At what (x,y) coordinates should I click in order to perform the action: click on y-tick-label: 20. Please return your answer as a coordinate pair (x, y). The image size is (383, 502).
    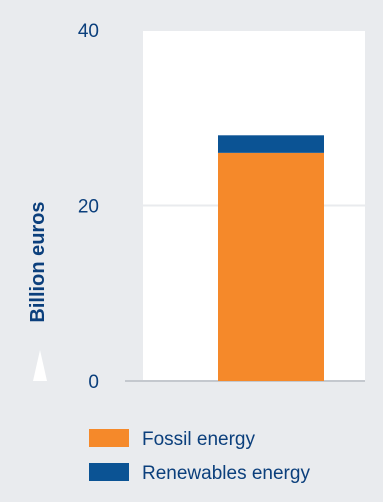
    Looking at the image, I should click on (88, 207).